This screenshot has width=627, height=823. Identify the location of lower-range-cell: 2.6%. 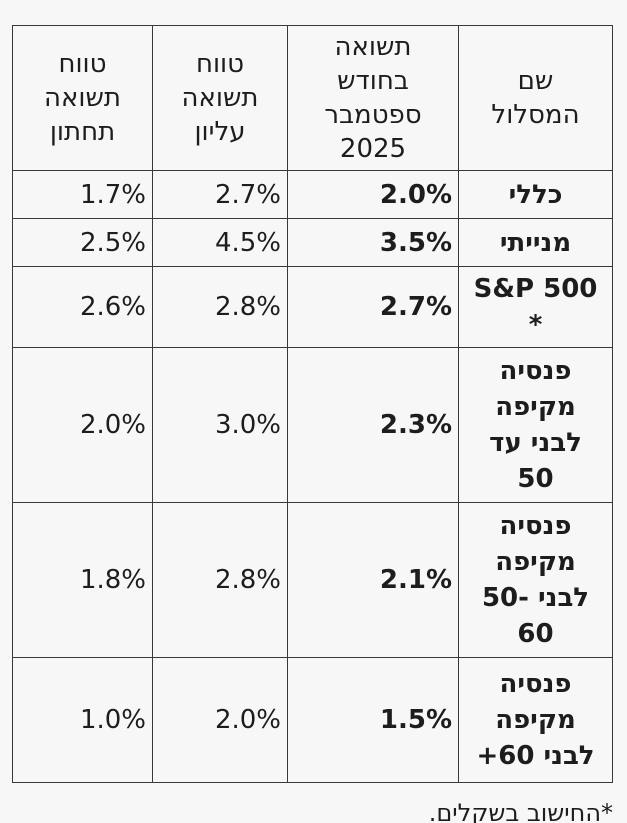
(82, 307).